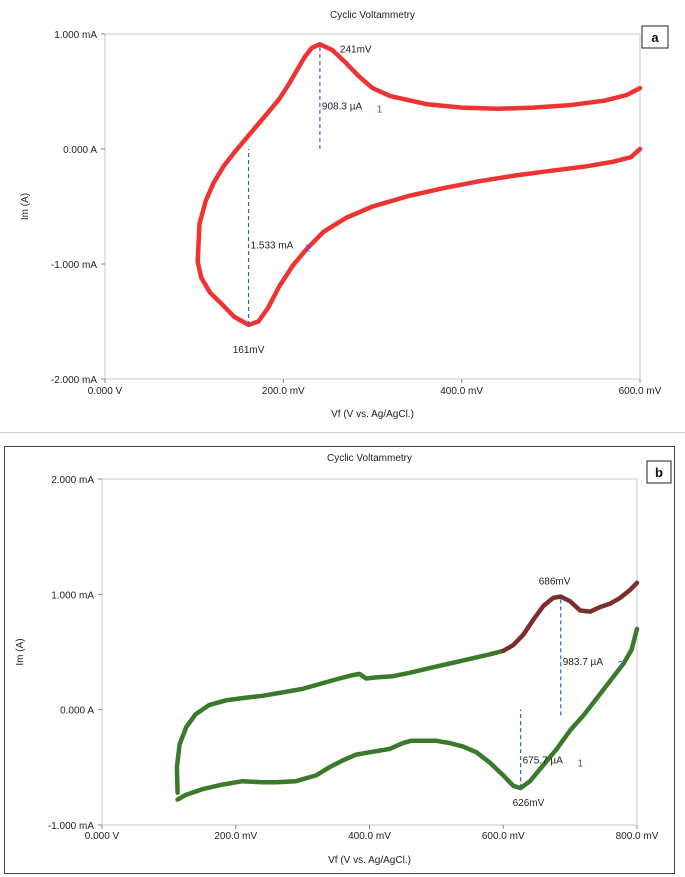 The height and width of the screenshot is (877, 685). I want to click on peak-potential-label: 626mV, so click(529, 803).